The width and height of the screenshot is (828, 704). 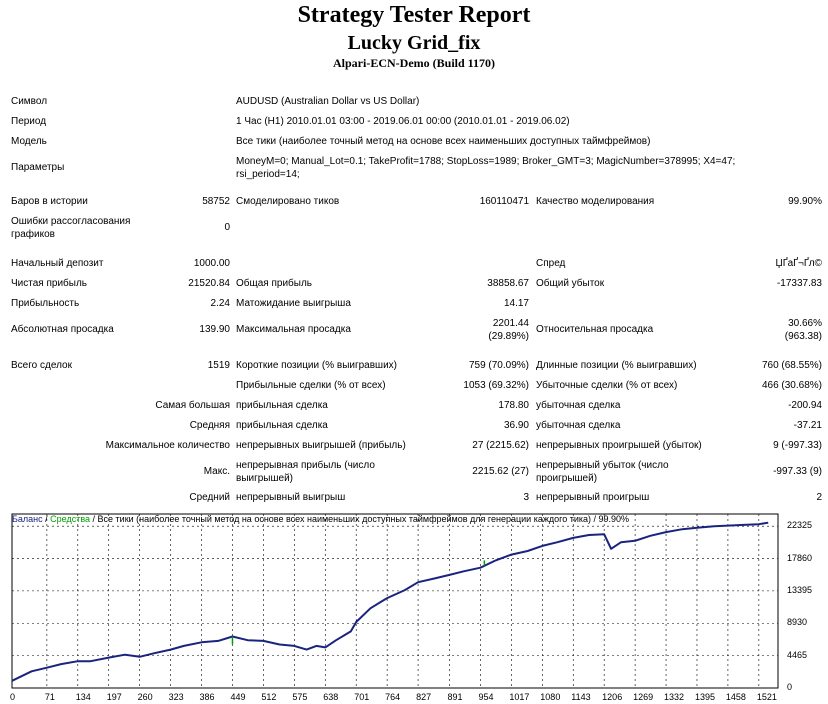 What do you see at coordinates (619, 445) in the screenshot?
I see `max-consecutive-losses-label: непрерывных проигрышей (убыток)` at bounding box center [619, 445].